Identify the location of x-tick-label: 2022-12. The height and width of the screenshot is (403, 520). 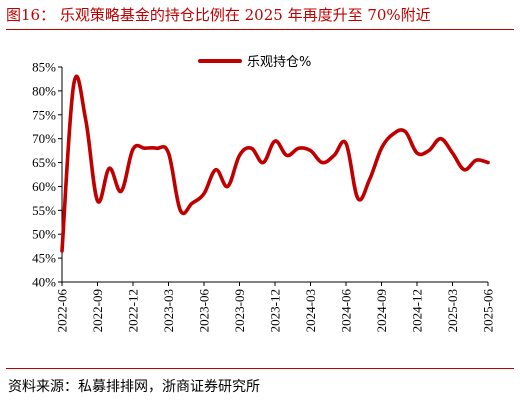
(133, 310).